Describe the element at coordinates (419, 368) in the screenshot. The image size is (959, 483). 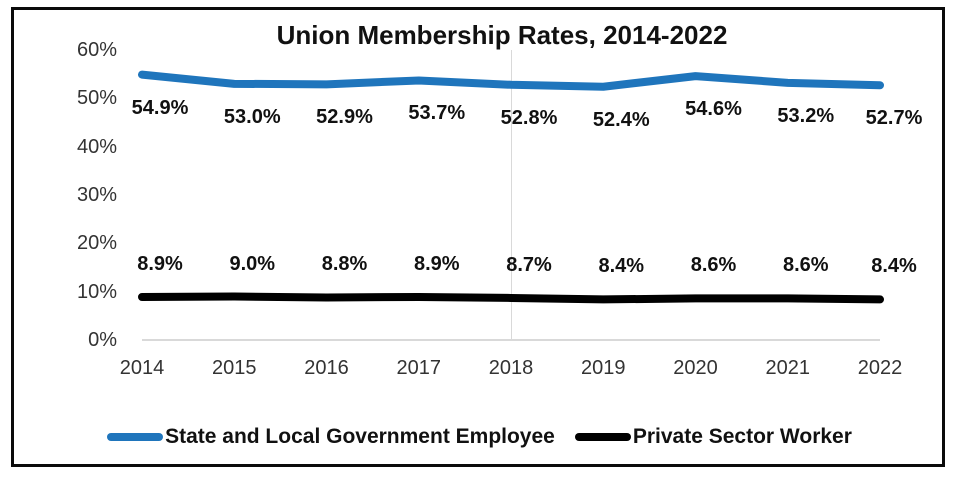
I see `x-tick-label: 2017` at that location.